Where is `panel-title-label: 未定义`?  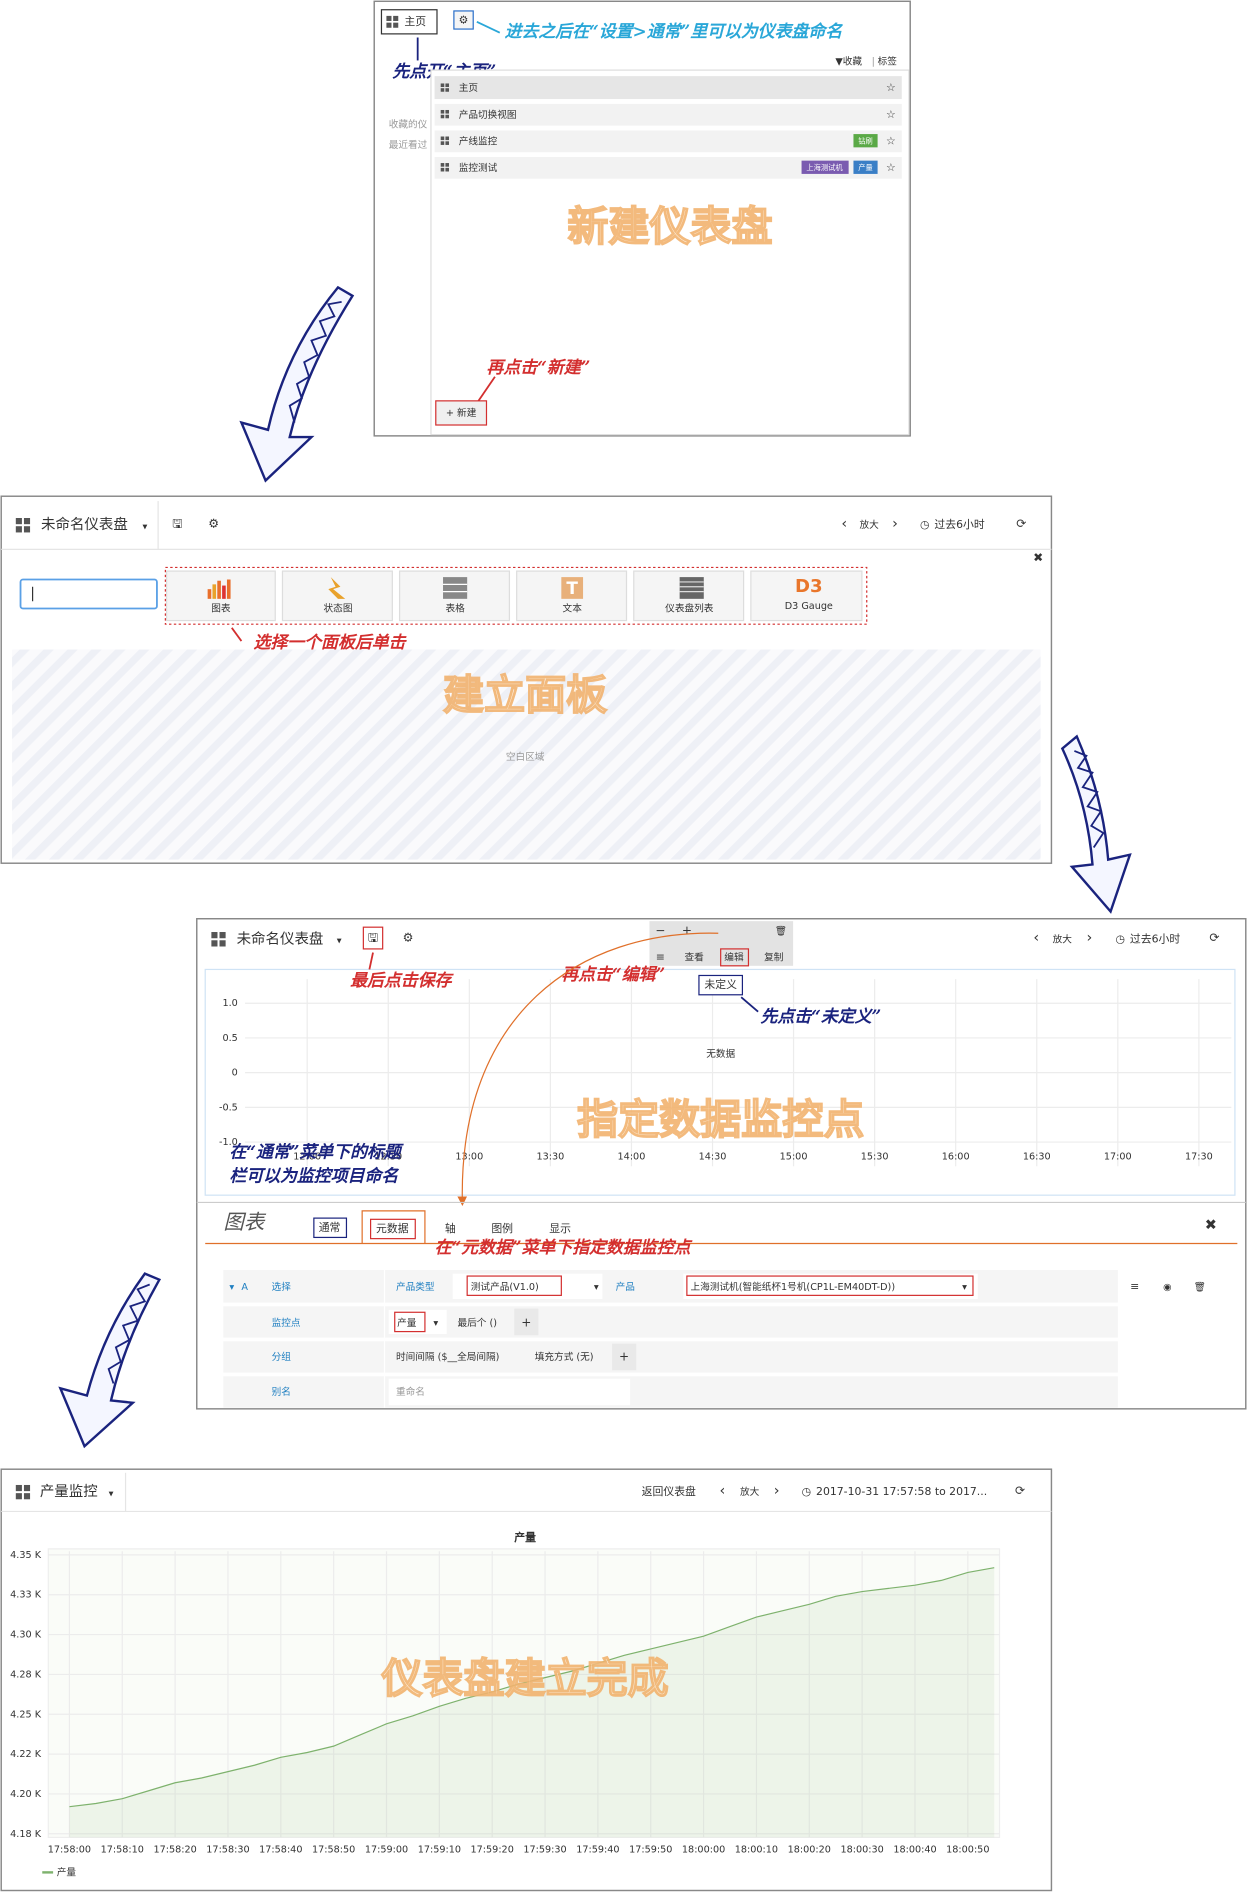
panel-title-label: 未定义 is located at coordinates (720, 984).